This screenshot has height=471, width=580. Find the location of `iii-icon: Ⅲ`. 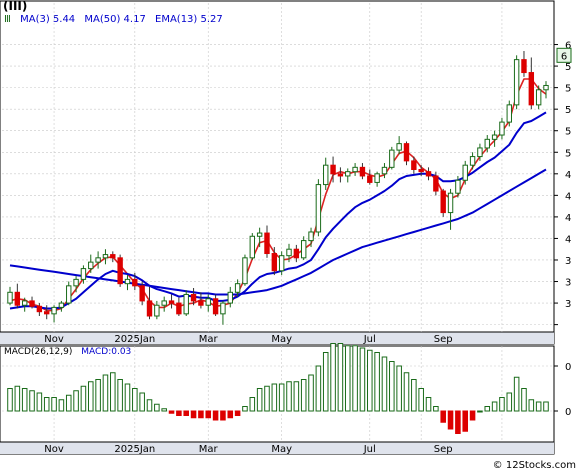

iii-icon: Ⅲ is located at coordinates (7, 19).